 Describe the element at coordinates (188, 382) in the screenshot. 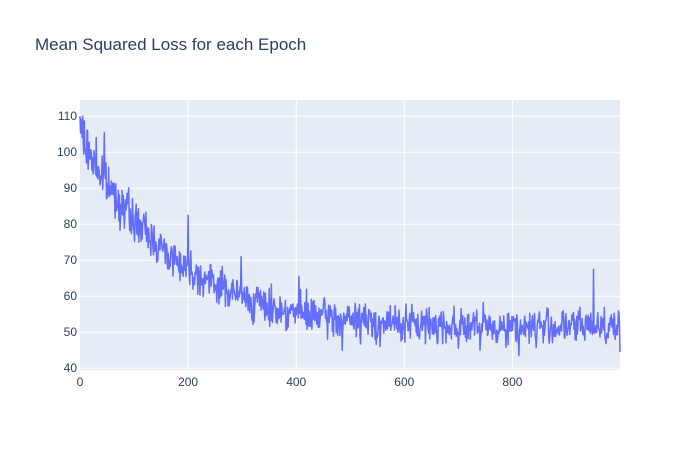

I see `x-tick-label: 200` at that location.